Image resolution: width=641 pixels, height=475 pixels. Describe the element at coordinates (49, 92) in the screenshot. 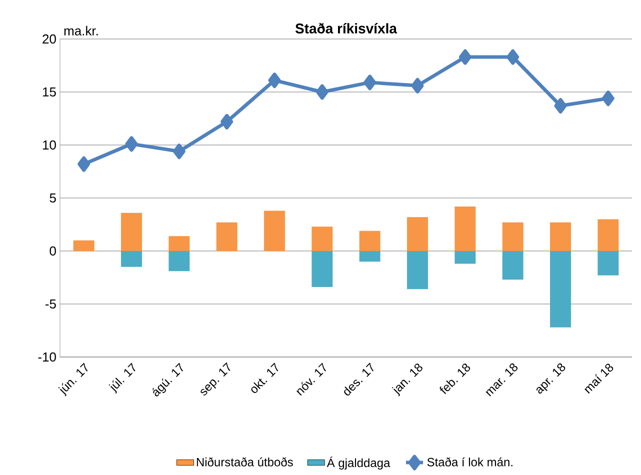

I see `y-tick-label: 15` at that location.